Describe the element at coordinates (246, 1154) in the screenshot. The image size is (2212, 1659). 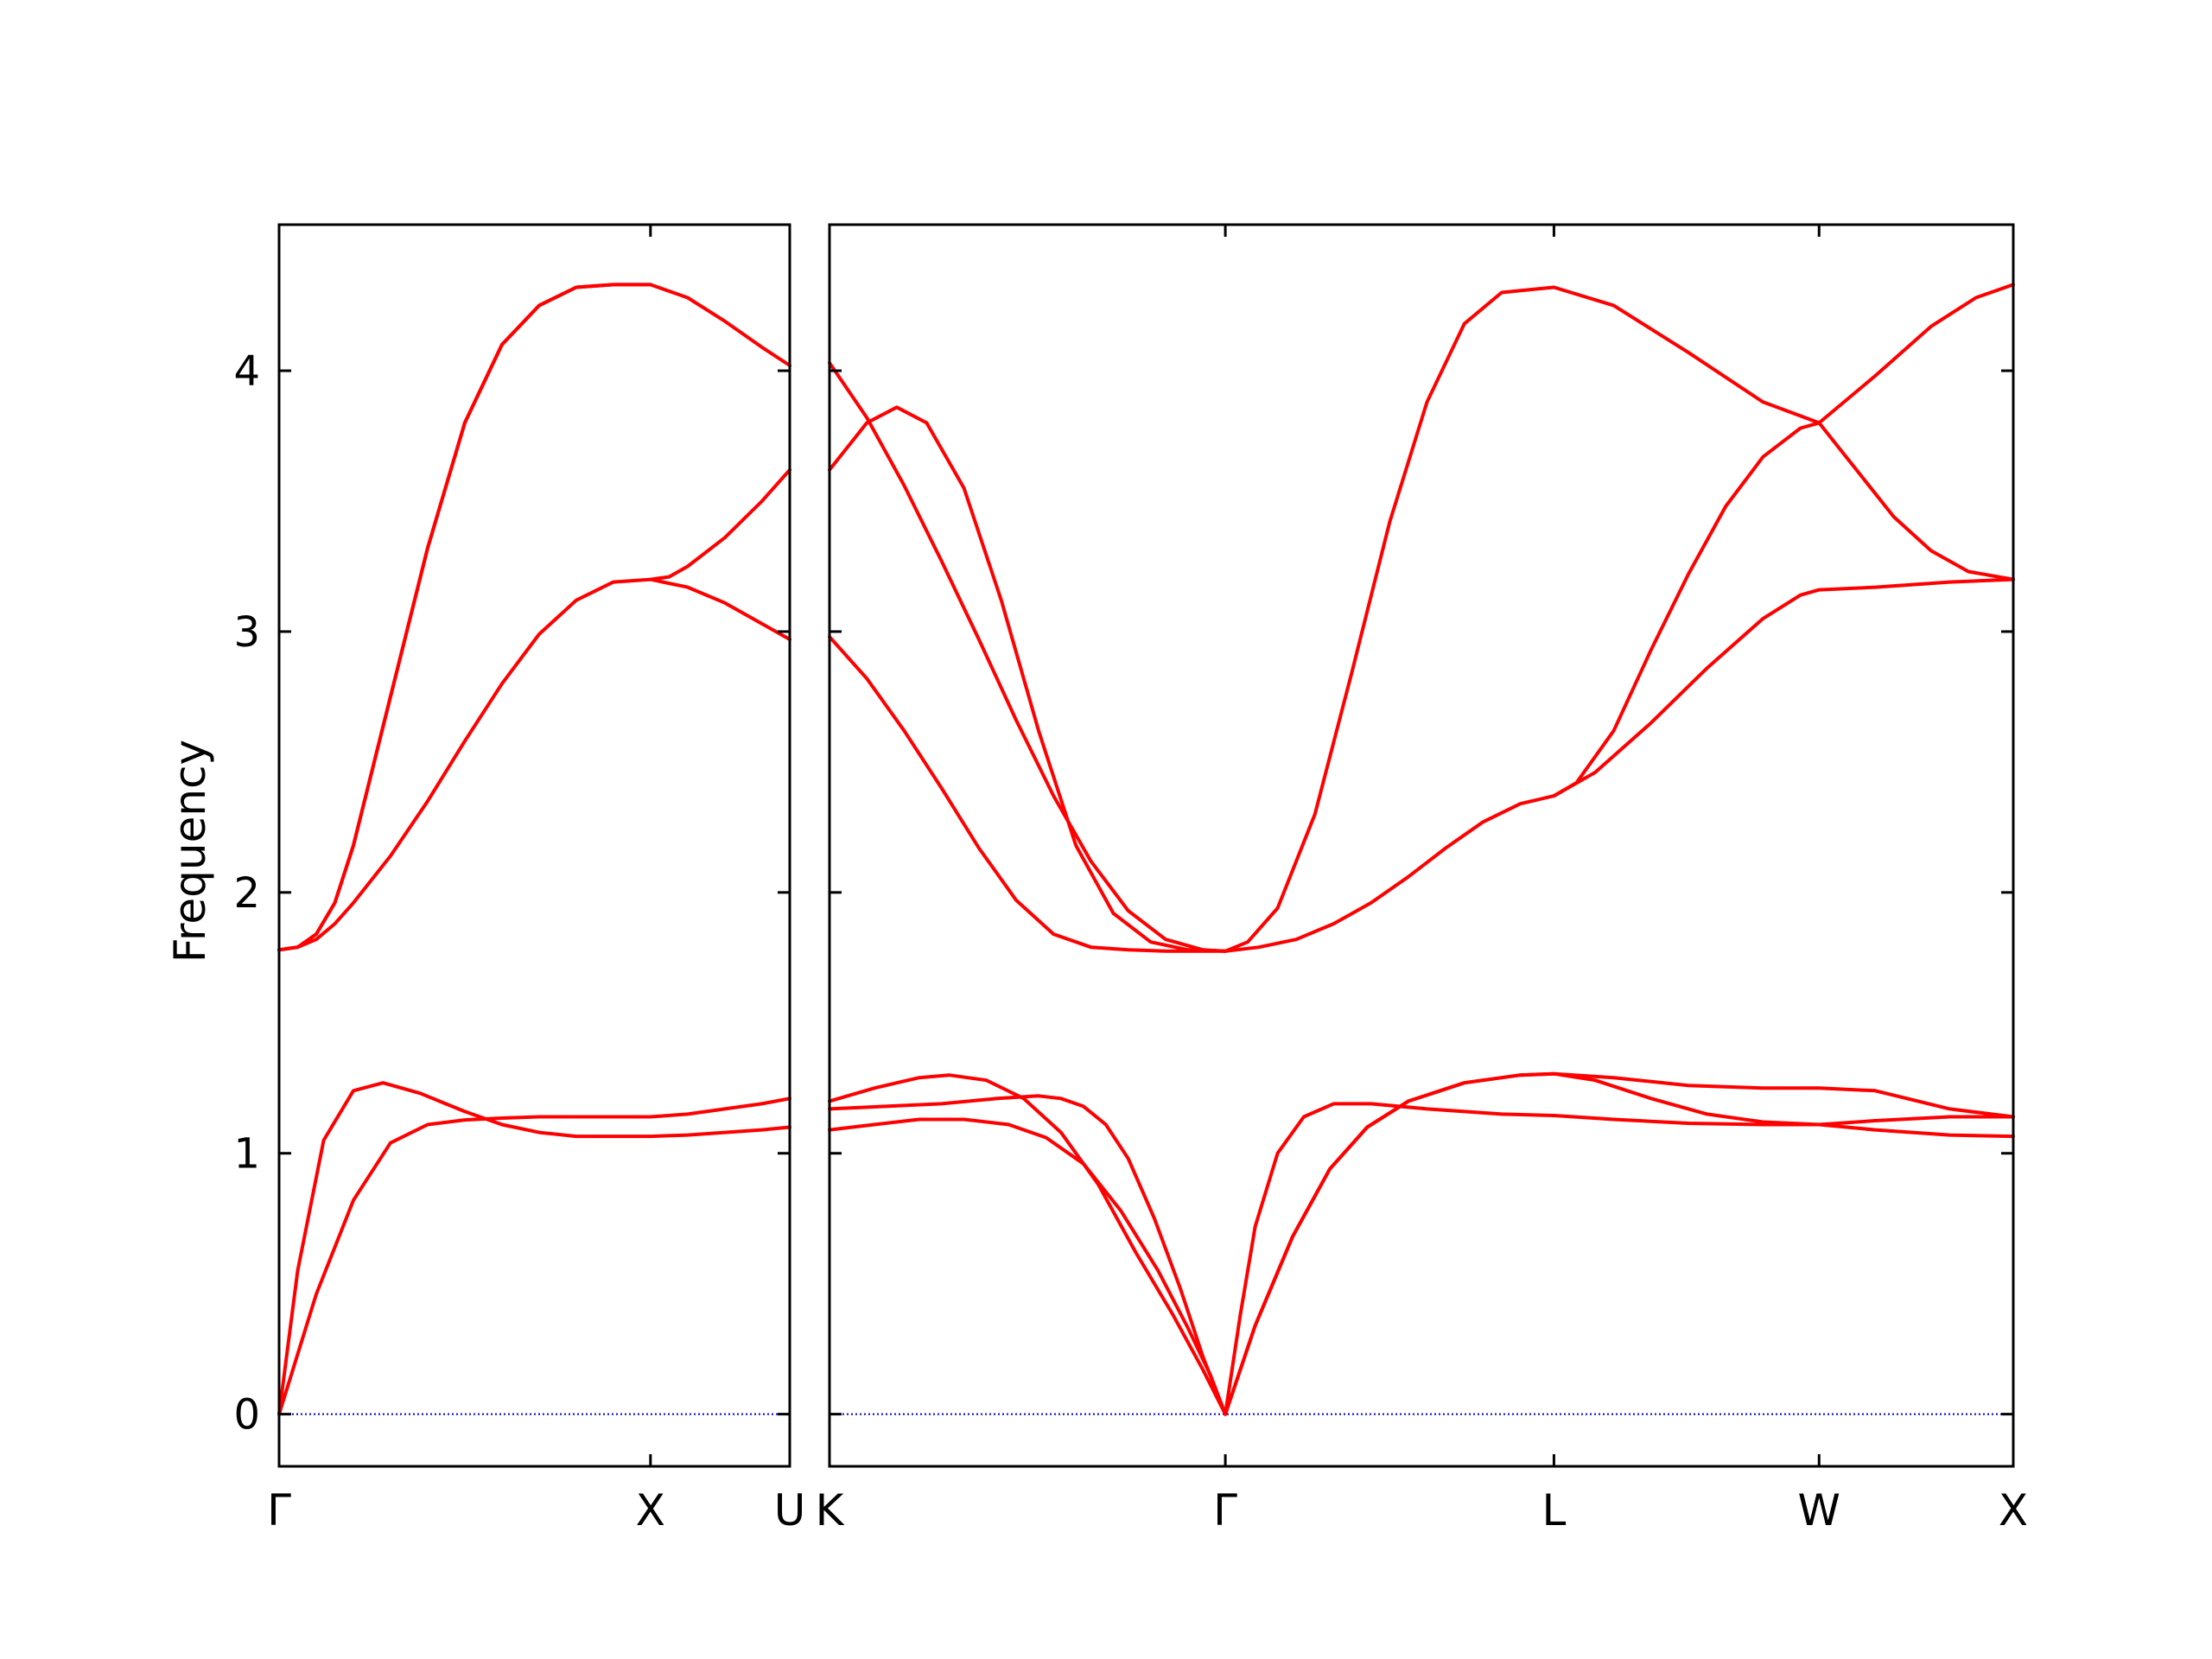
I see `y-tick-label: 1` at that location.